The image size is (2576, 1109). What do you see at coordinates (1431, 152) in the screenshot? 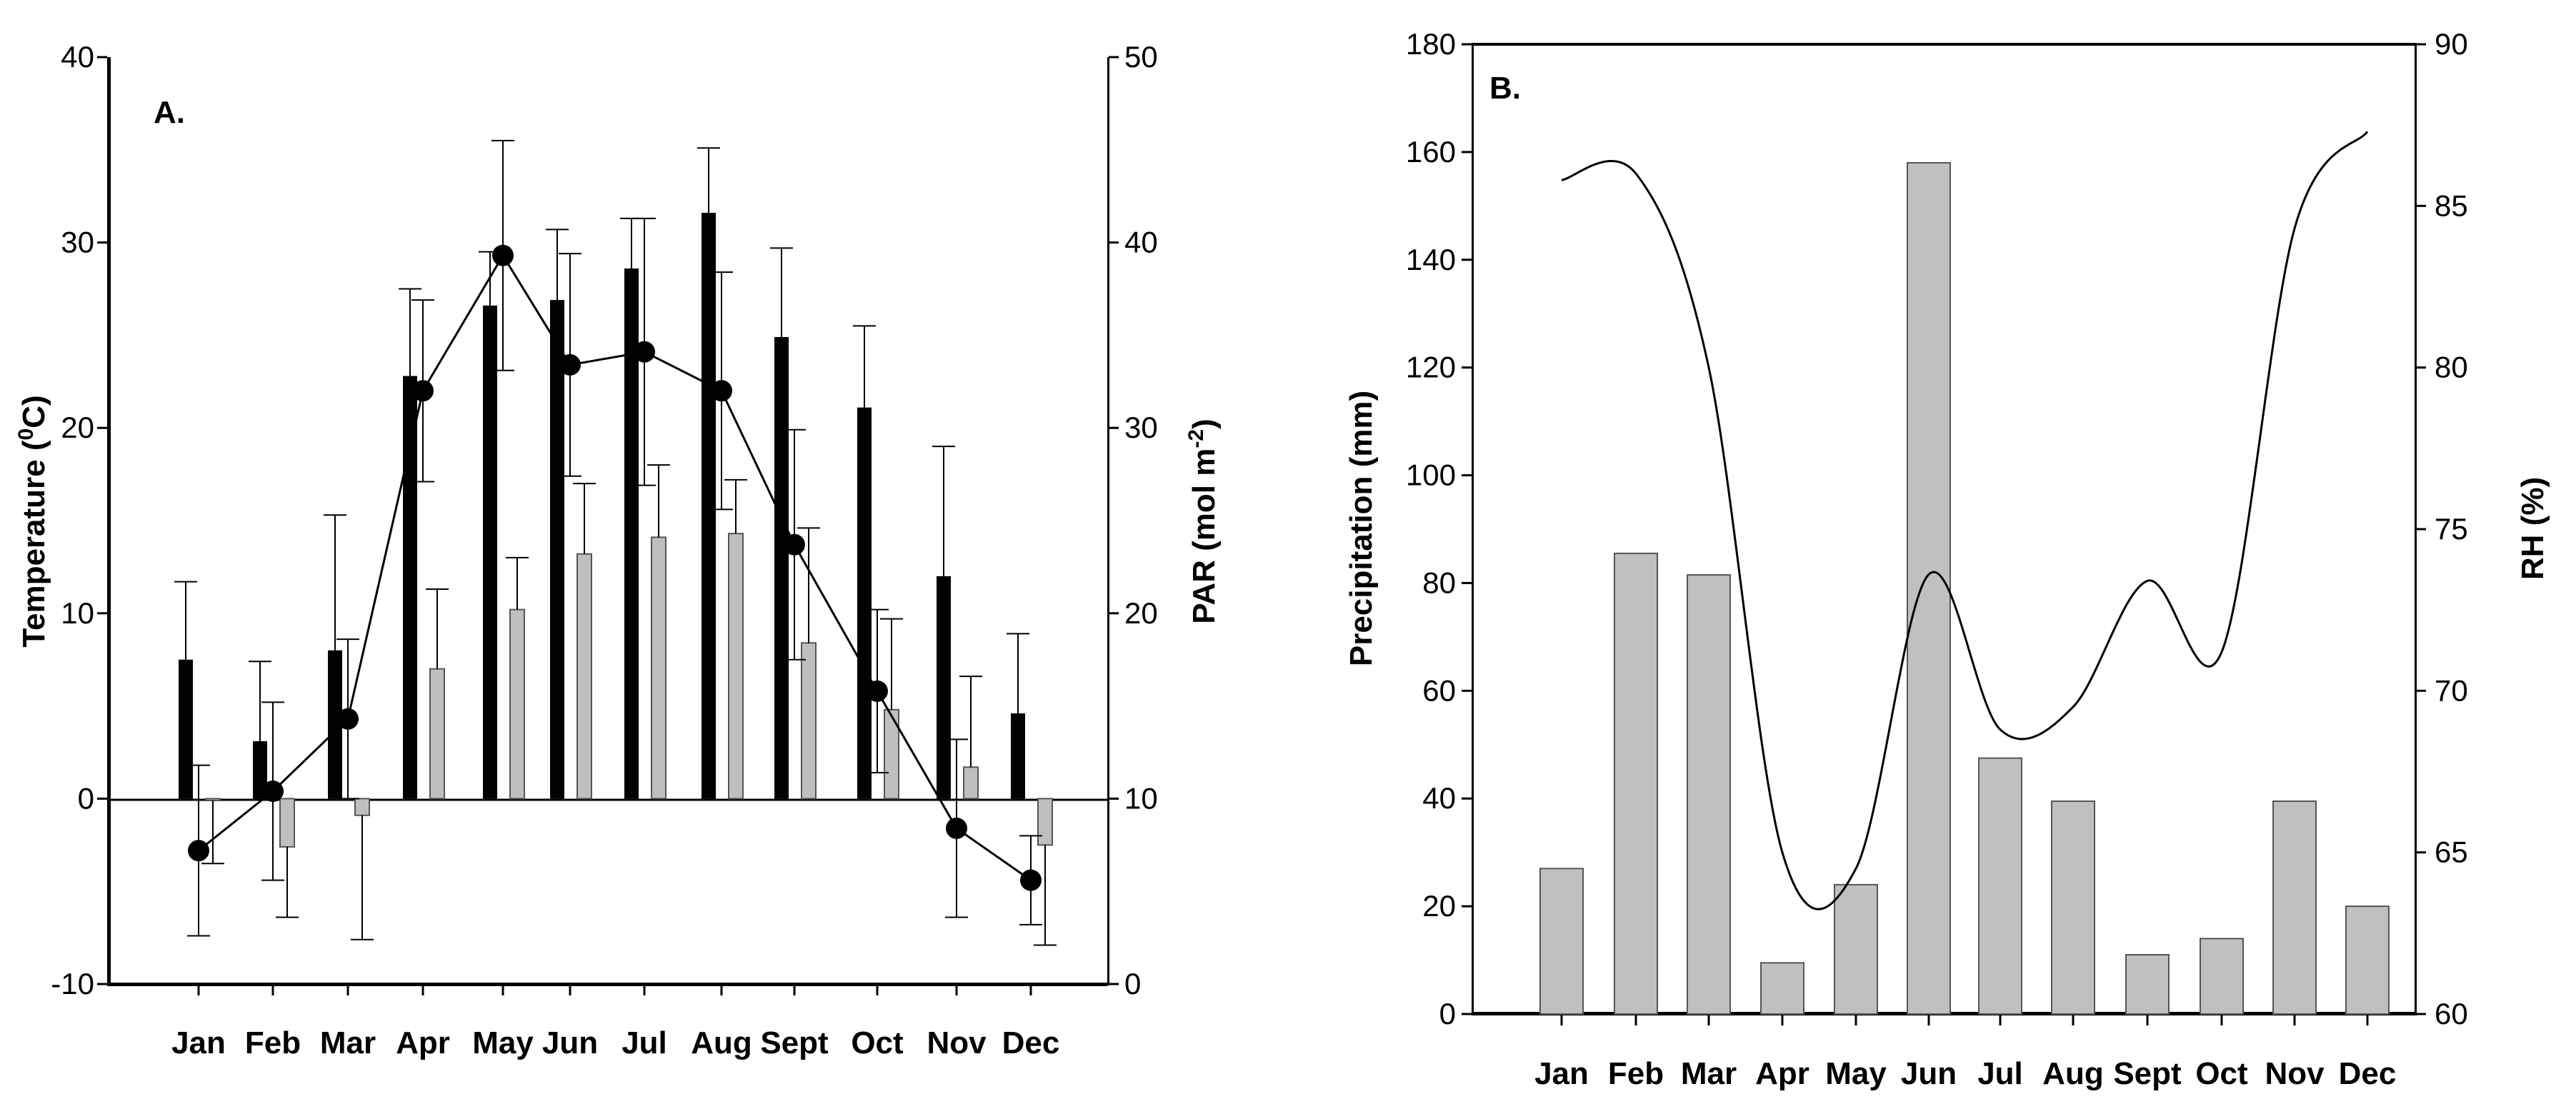
I see `left-tick-label: 160` at bounding box center [1431, 152].